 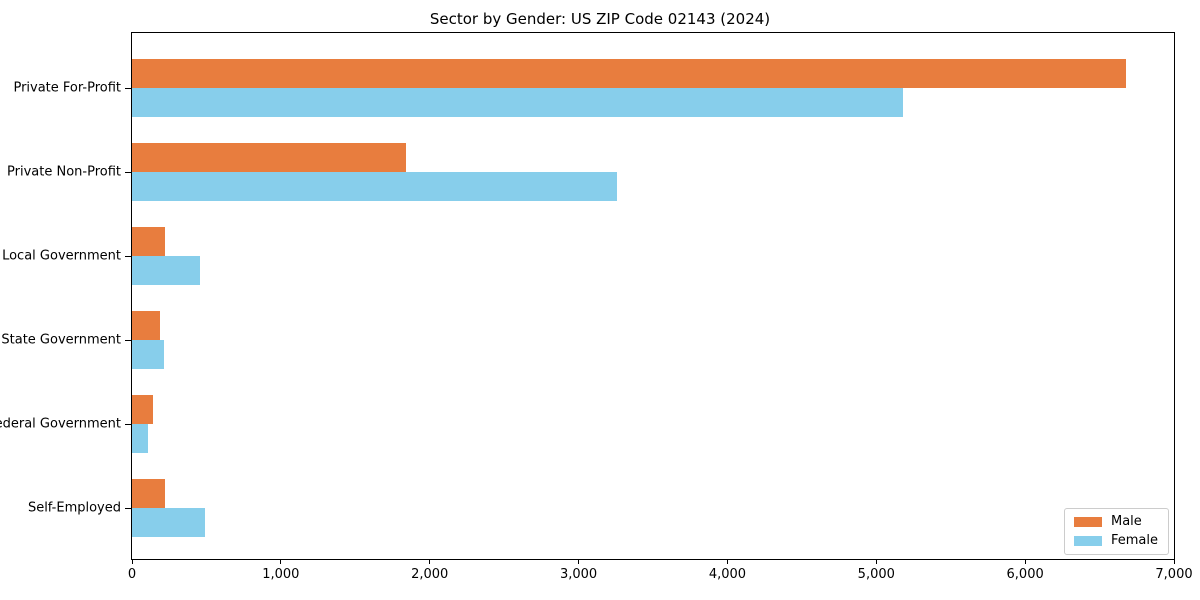 What do you see at coordinates (60, 424) in the screenshot?
I see `y-axis-label: Federal Government` at bounding box center [60, 424].